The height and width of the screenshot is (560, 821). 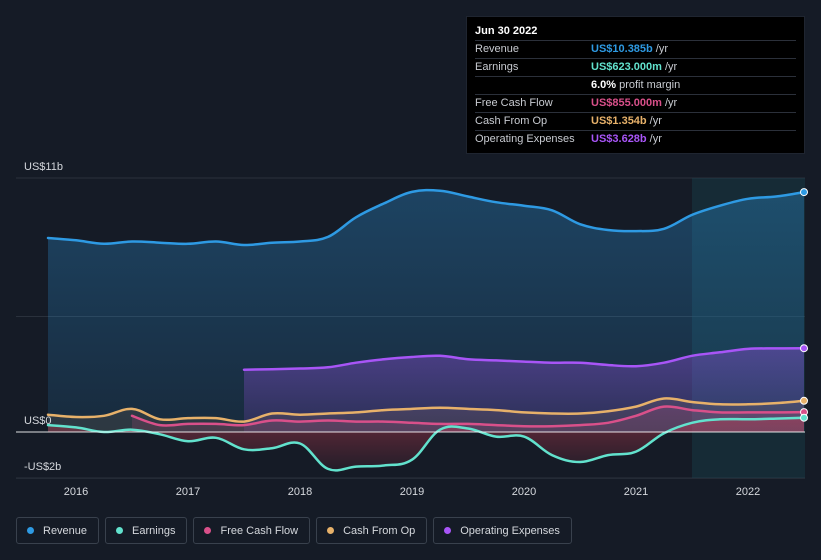 What do you see at coordinates (619, 121) in the screenshot?
I see `tooltip-value: US$1.354b` at bounding box center [619, 121].